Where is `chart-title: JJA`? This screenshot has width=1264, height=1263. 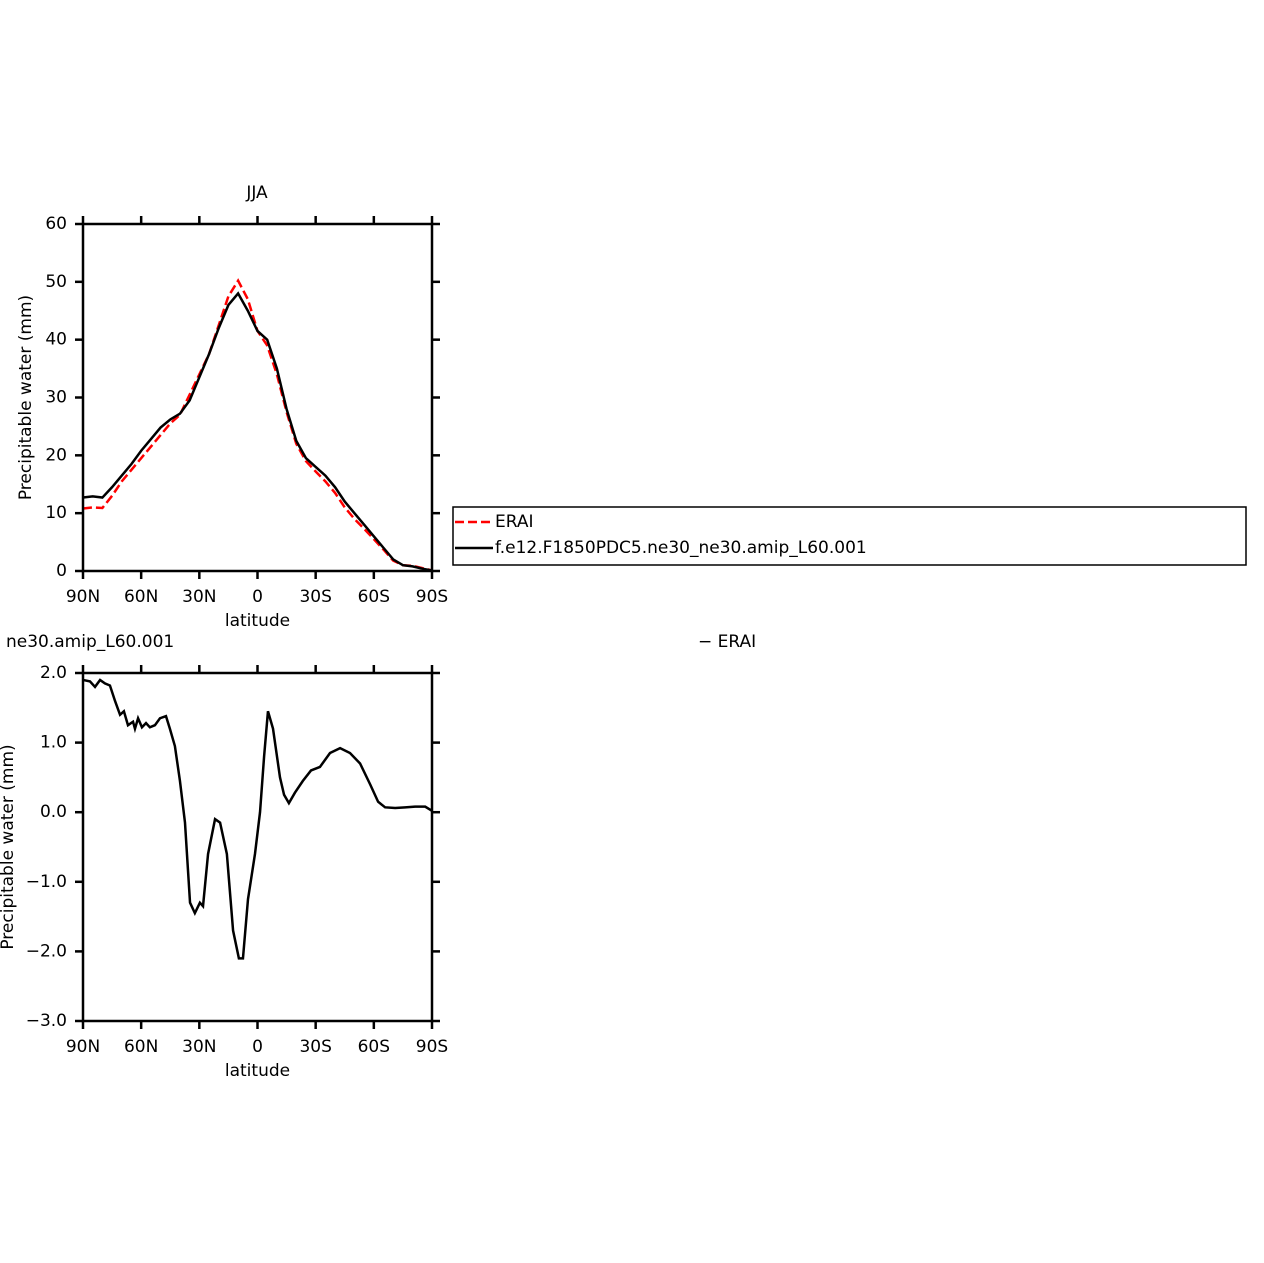
chart-title: JJA is located at coordinates (256, 193).